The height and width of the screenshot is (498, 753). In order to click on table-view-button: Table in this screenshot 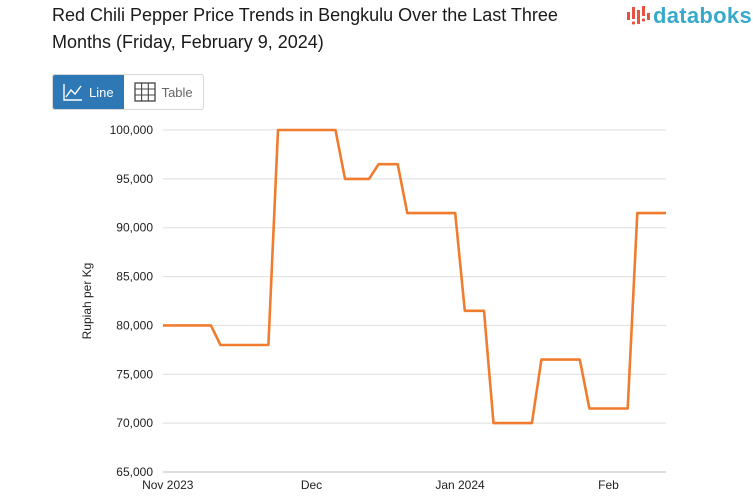, I will do `click(163, 92)`.